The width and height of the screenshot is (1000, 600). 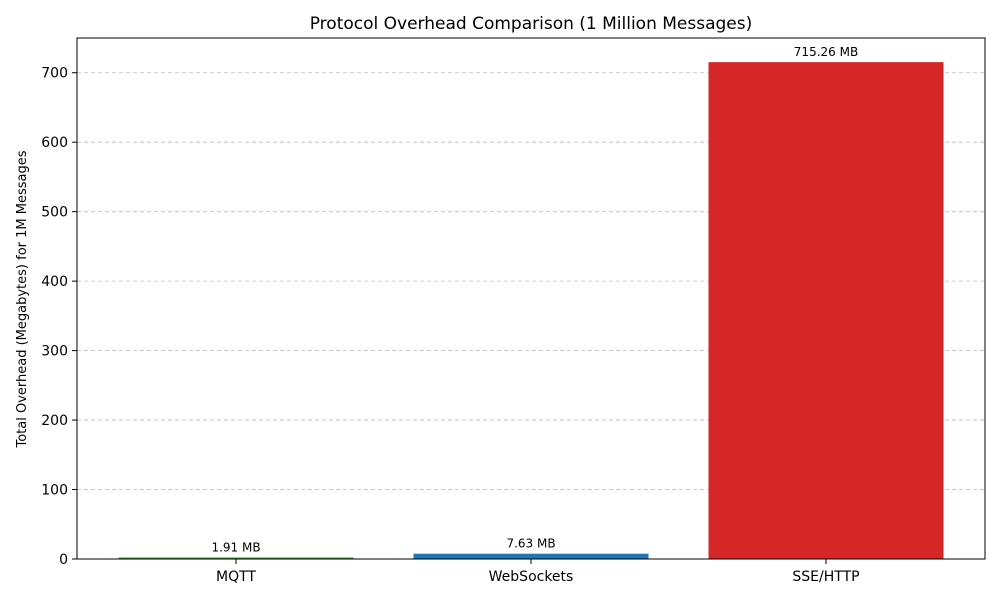 I want to click on y-tick-label: 0, so click(x=63, y=560).